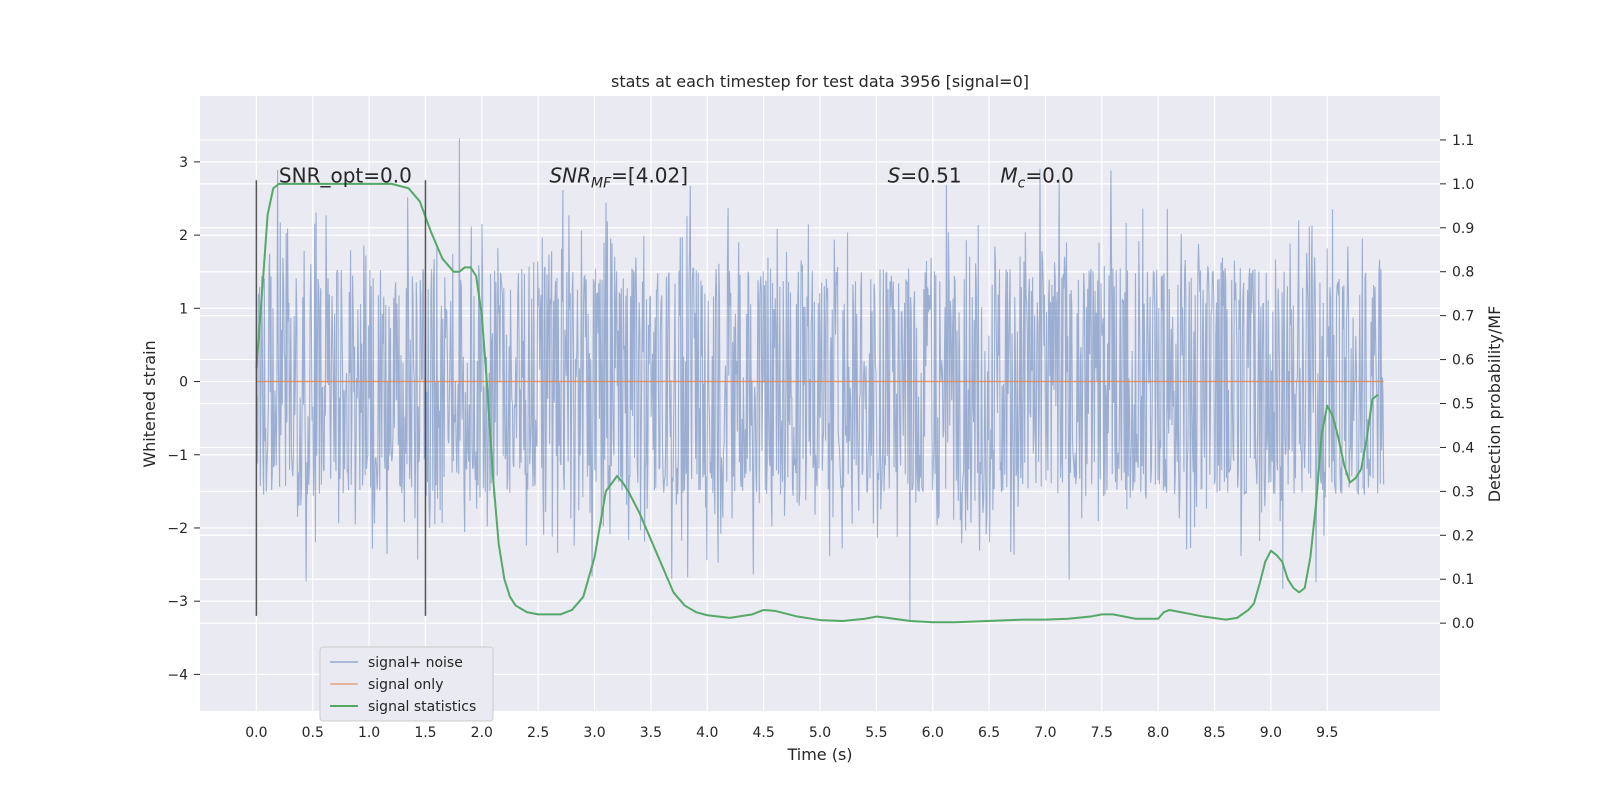 The width and height of the screenshot is (1600, 804). Describe the element at coordinates (1463, 492) in the screenshot. I see `y2-tick-label: 0.3` at that location.